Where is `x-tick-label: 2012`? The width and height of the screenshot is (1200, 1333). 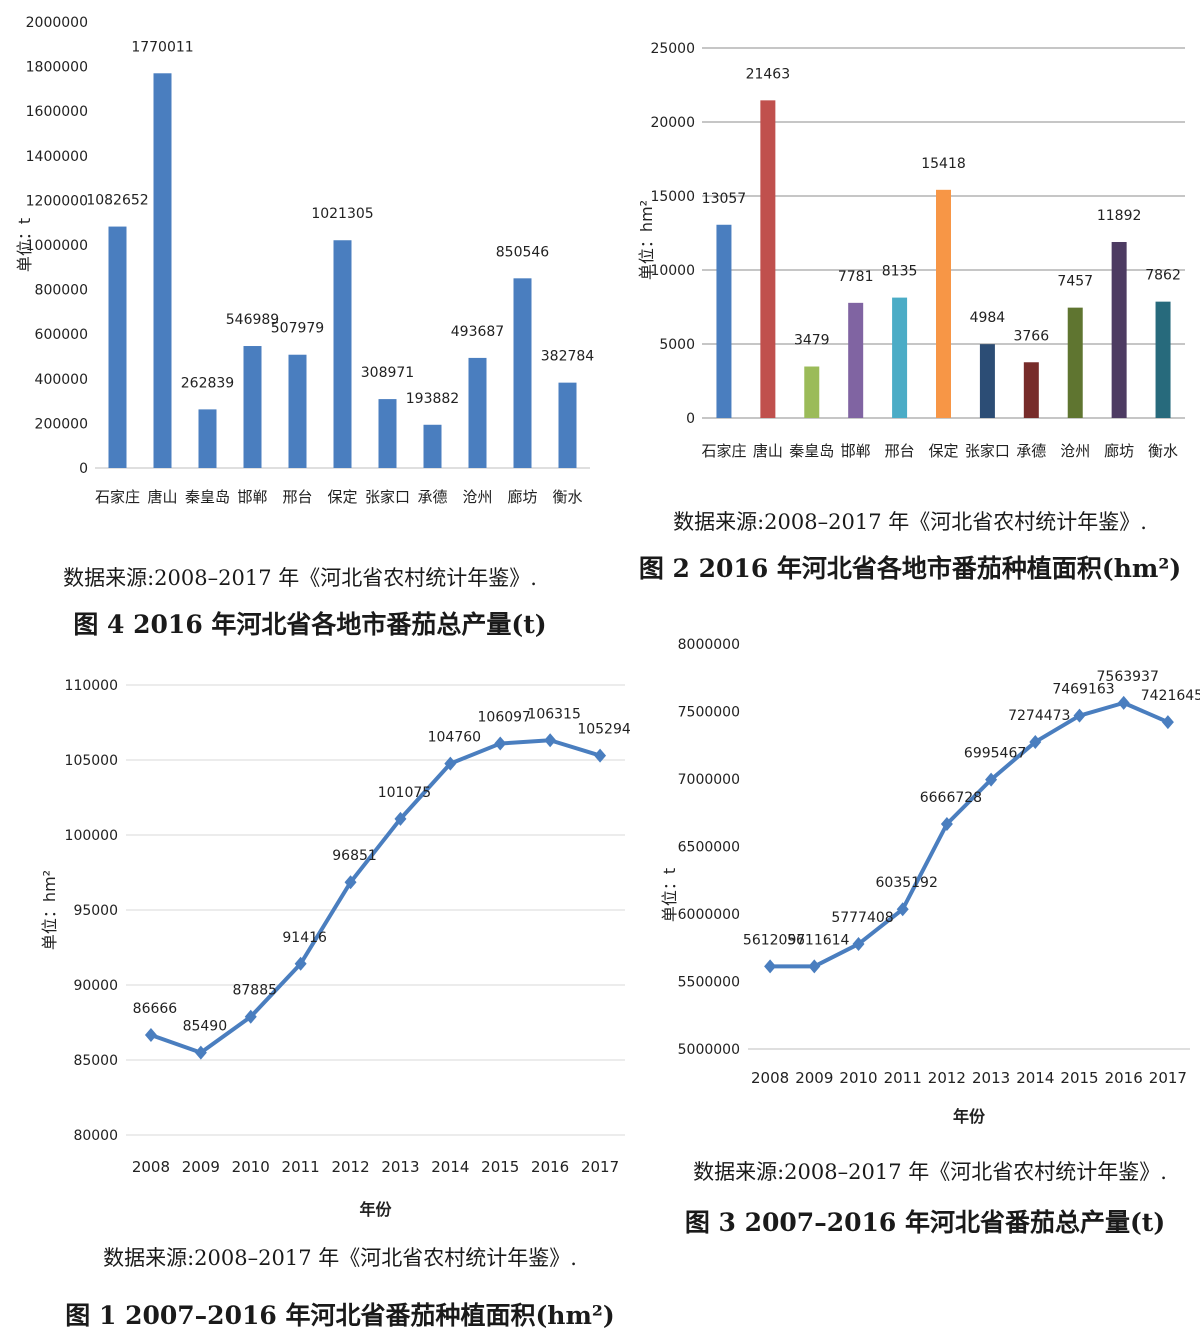
x-tick-label: 2012 is located at coordinates (350, 1167).